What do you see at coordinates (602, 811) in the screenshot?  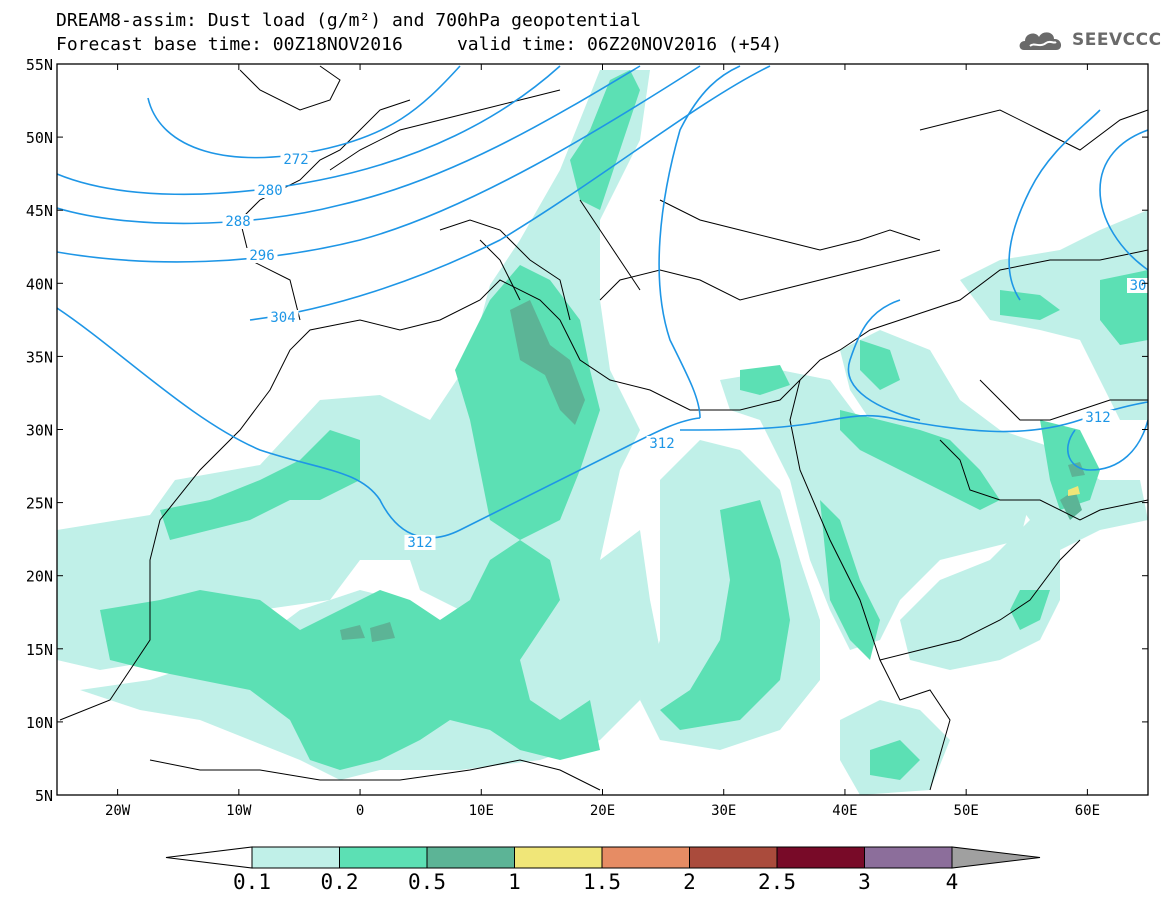 I see `lon-tick-label: 20E` at bounding box center [602, 811].